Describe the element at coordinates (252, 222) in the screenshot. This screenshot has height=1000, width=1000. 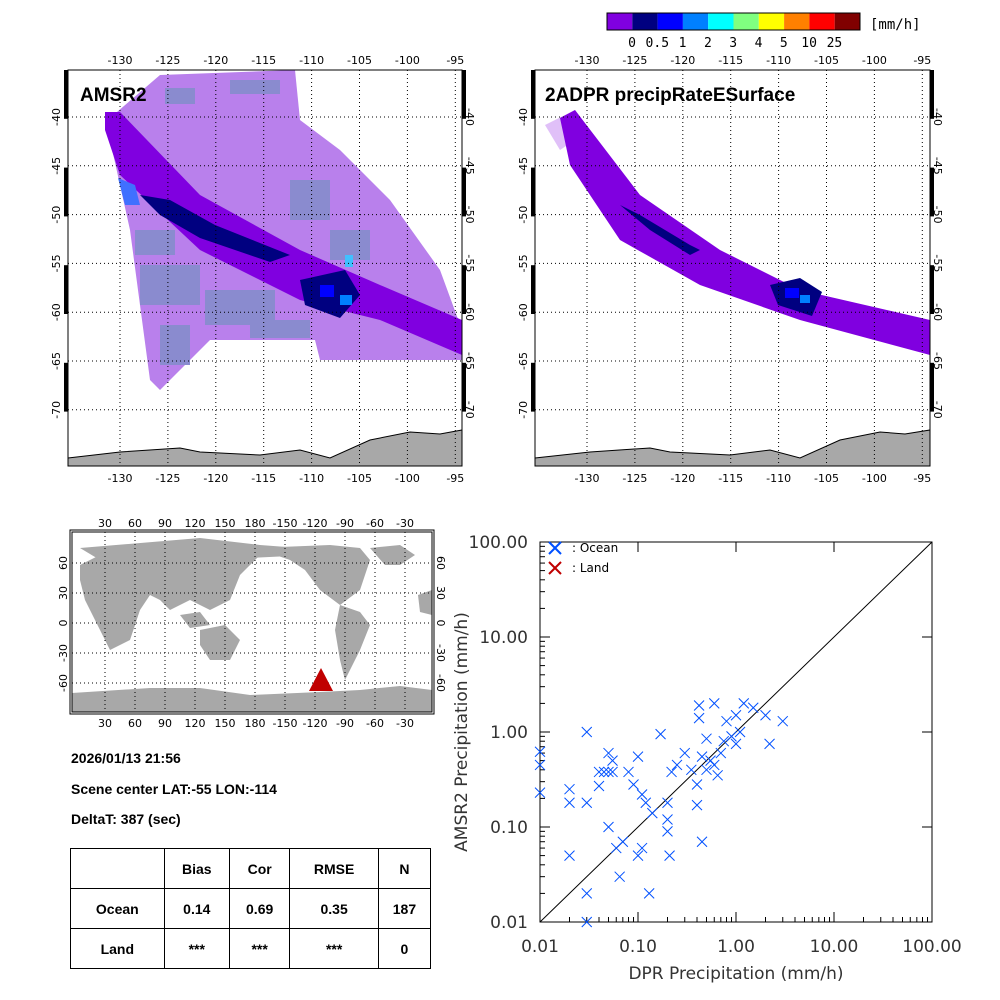
I see `amsr2-low-rain-patches` at that location.